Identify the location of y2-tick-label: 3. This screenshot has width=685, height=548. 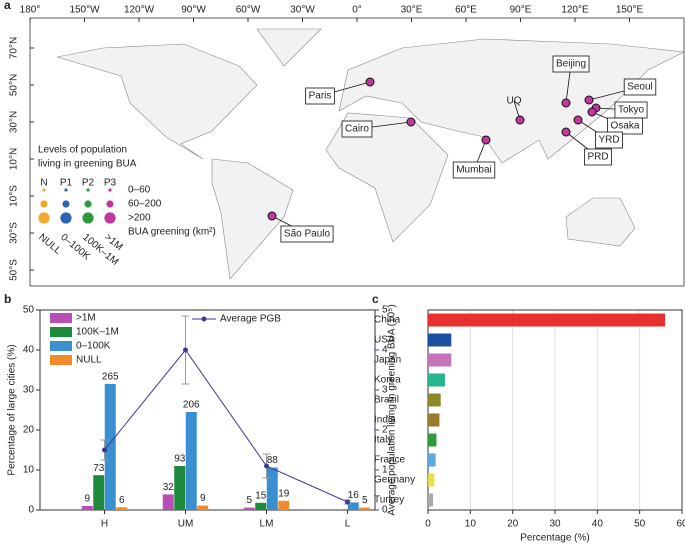
(385, 390).